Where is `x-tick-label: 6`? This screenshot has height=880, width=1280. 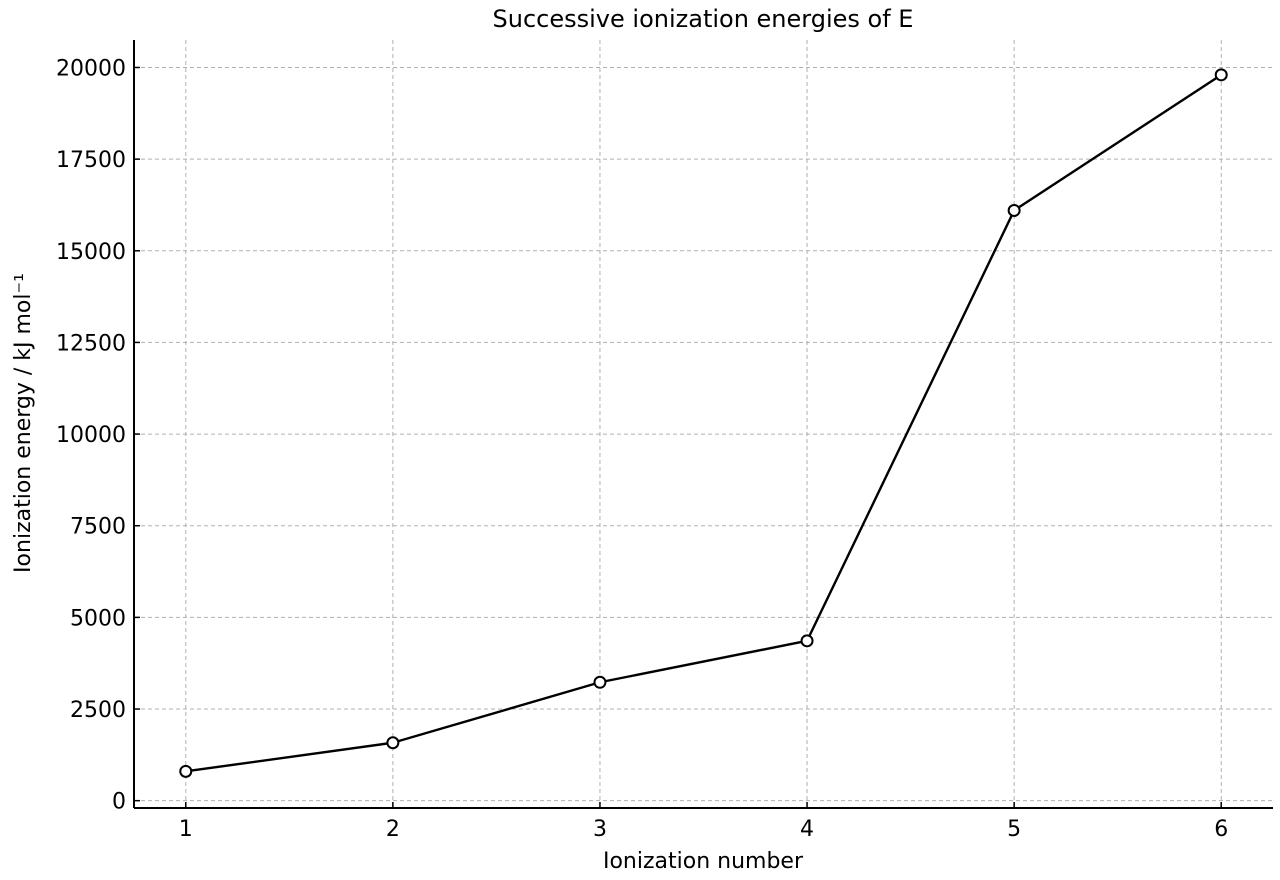
x-tick-label: 6 is located at coordinates (1221, 829).